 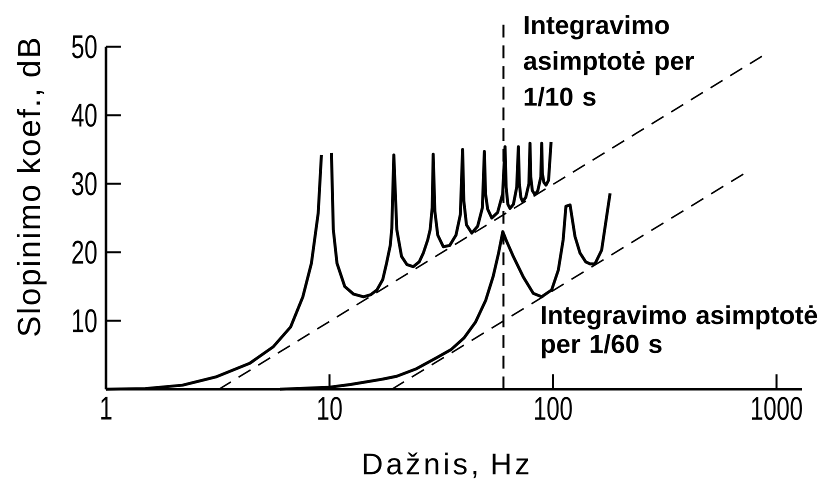 What do you see at coordinates (106, 408) in the screenshot?
I see `x-tick-label: 1` at bounding box center [106, 408].